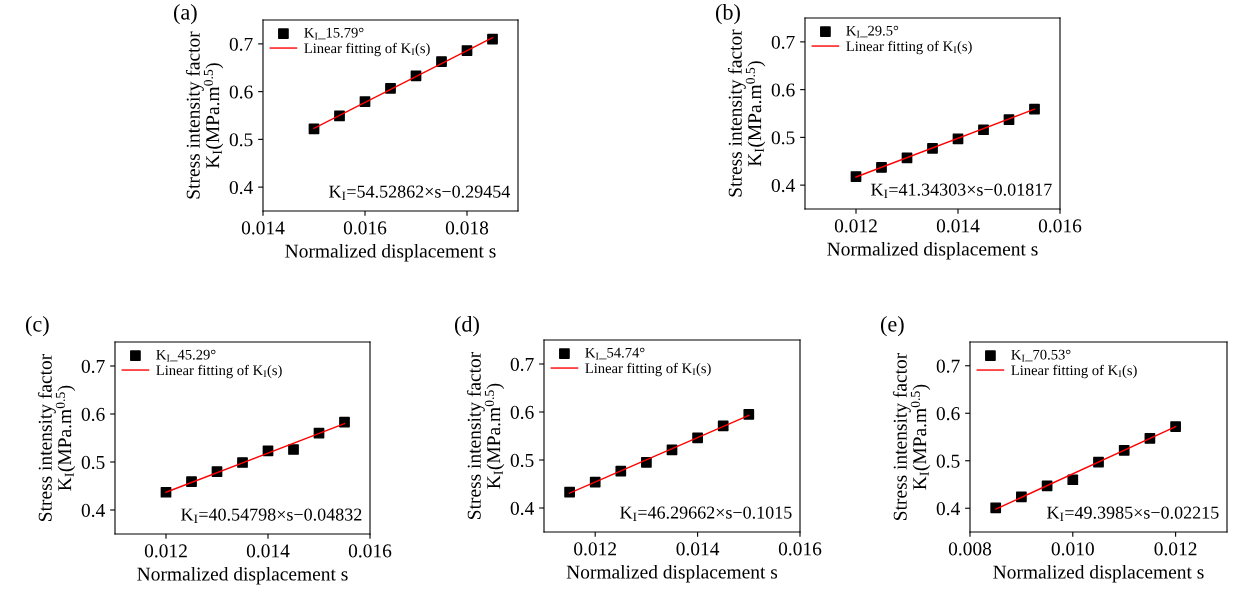  What do you see at coordinates (970, 549) in the screenshot?
I see `x-tick-label: 0.008` at bounding box center [970, 549].